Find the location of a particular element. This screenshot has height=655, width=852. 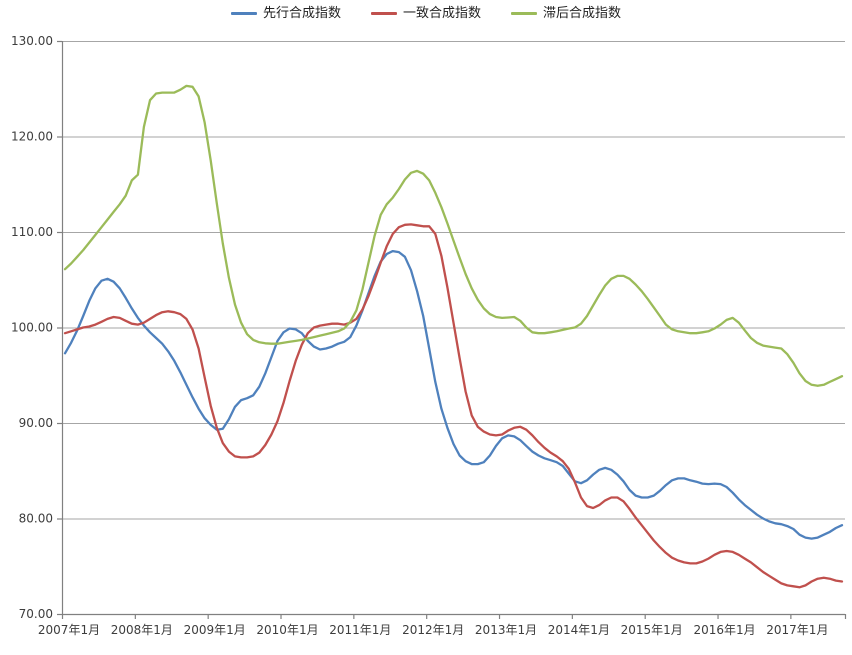

x-tick-label: 2007年1月 is located at coordinates (69, 630).